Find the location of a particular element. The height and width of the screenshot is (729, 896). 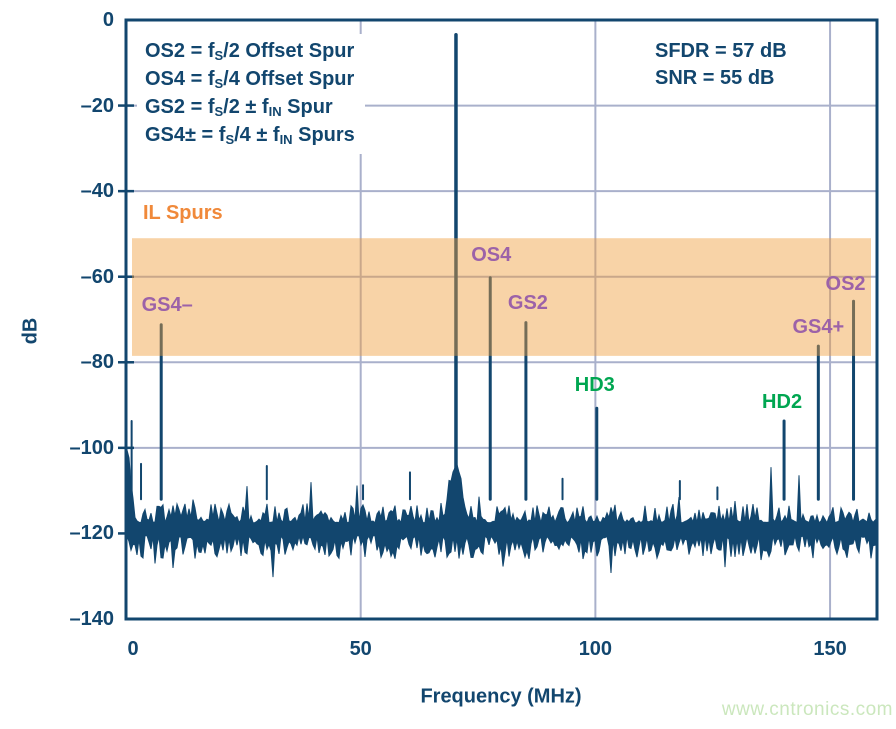

x-tick-label: 150 is located at coordinates (830, 649).